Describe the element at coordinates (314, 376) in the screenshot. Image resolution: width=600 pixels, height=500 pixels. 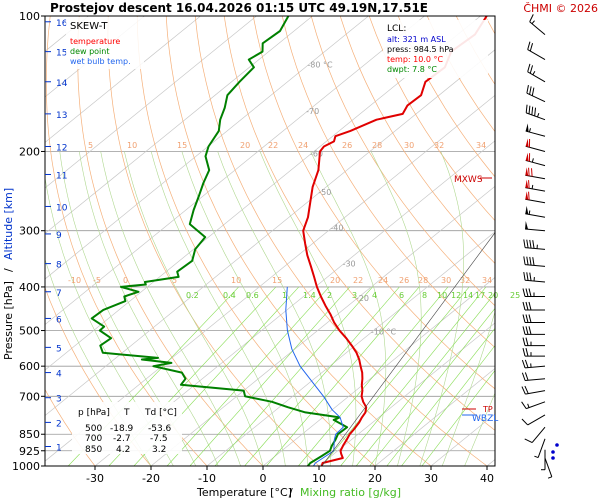
I see `series-wet-bulb-temp-line` at that location.